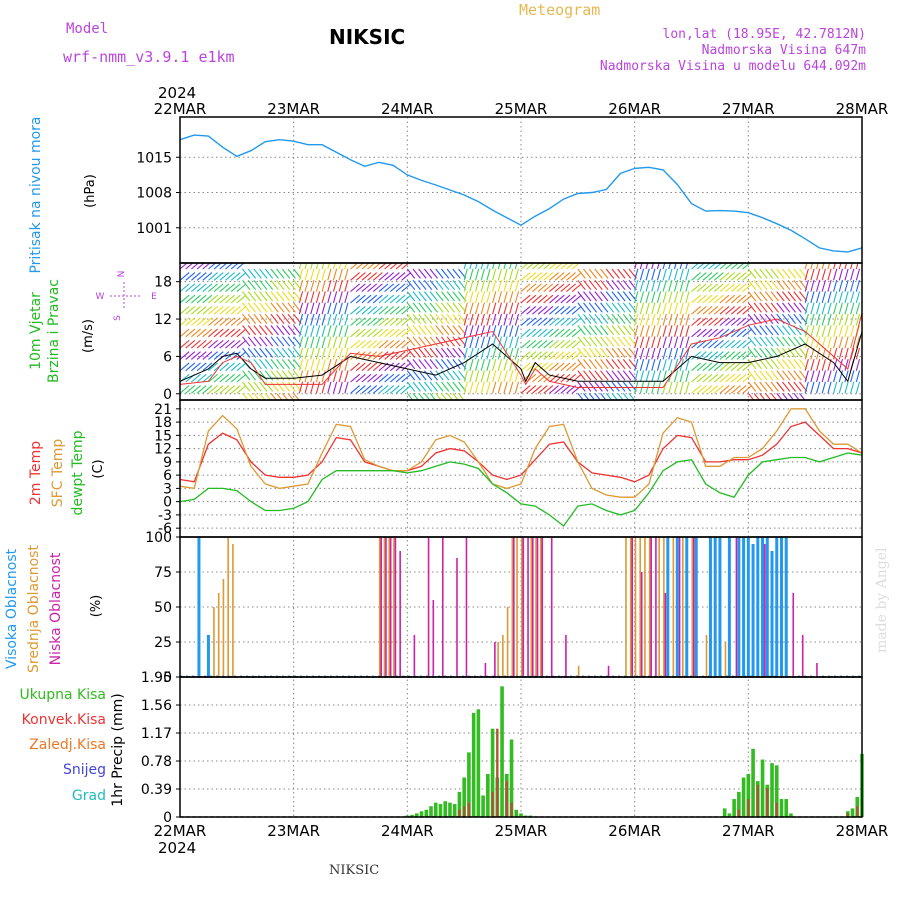 The width and height of the screenshot is (900, 900). What do you see at coordinates (64, 720) in the screenshot?
I see `precip-legend-item: Konvek.Kisa` at bounding box center [64, 720].